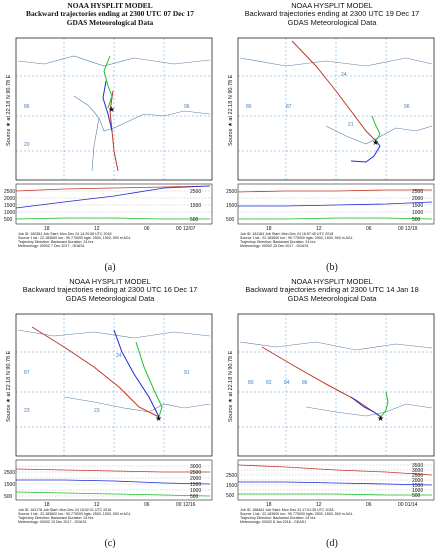 This screenshot has height=550, width=443. I want to click on panel-caption: (c), so click(110, 543).